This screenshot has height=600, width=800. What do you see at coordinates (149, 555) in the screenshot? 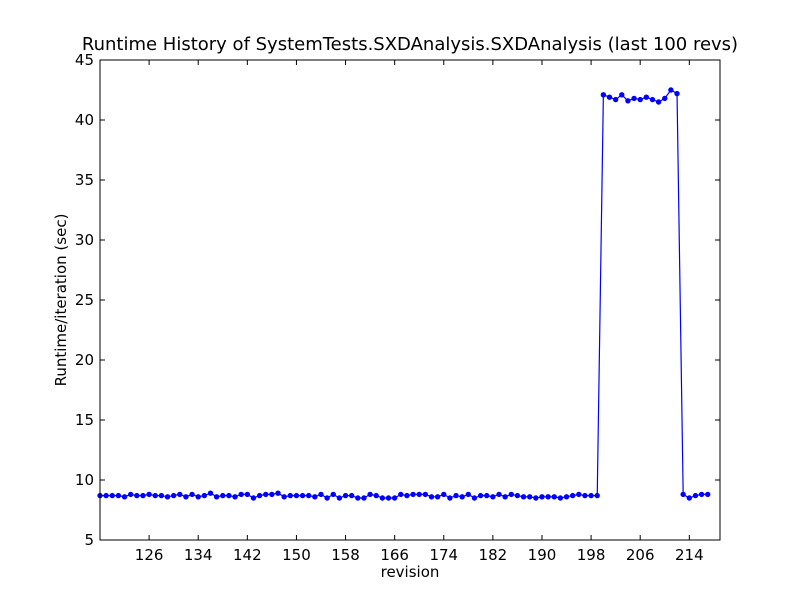
I see `x-tick-label: 126` at bounding box center [149, 555].